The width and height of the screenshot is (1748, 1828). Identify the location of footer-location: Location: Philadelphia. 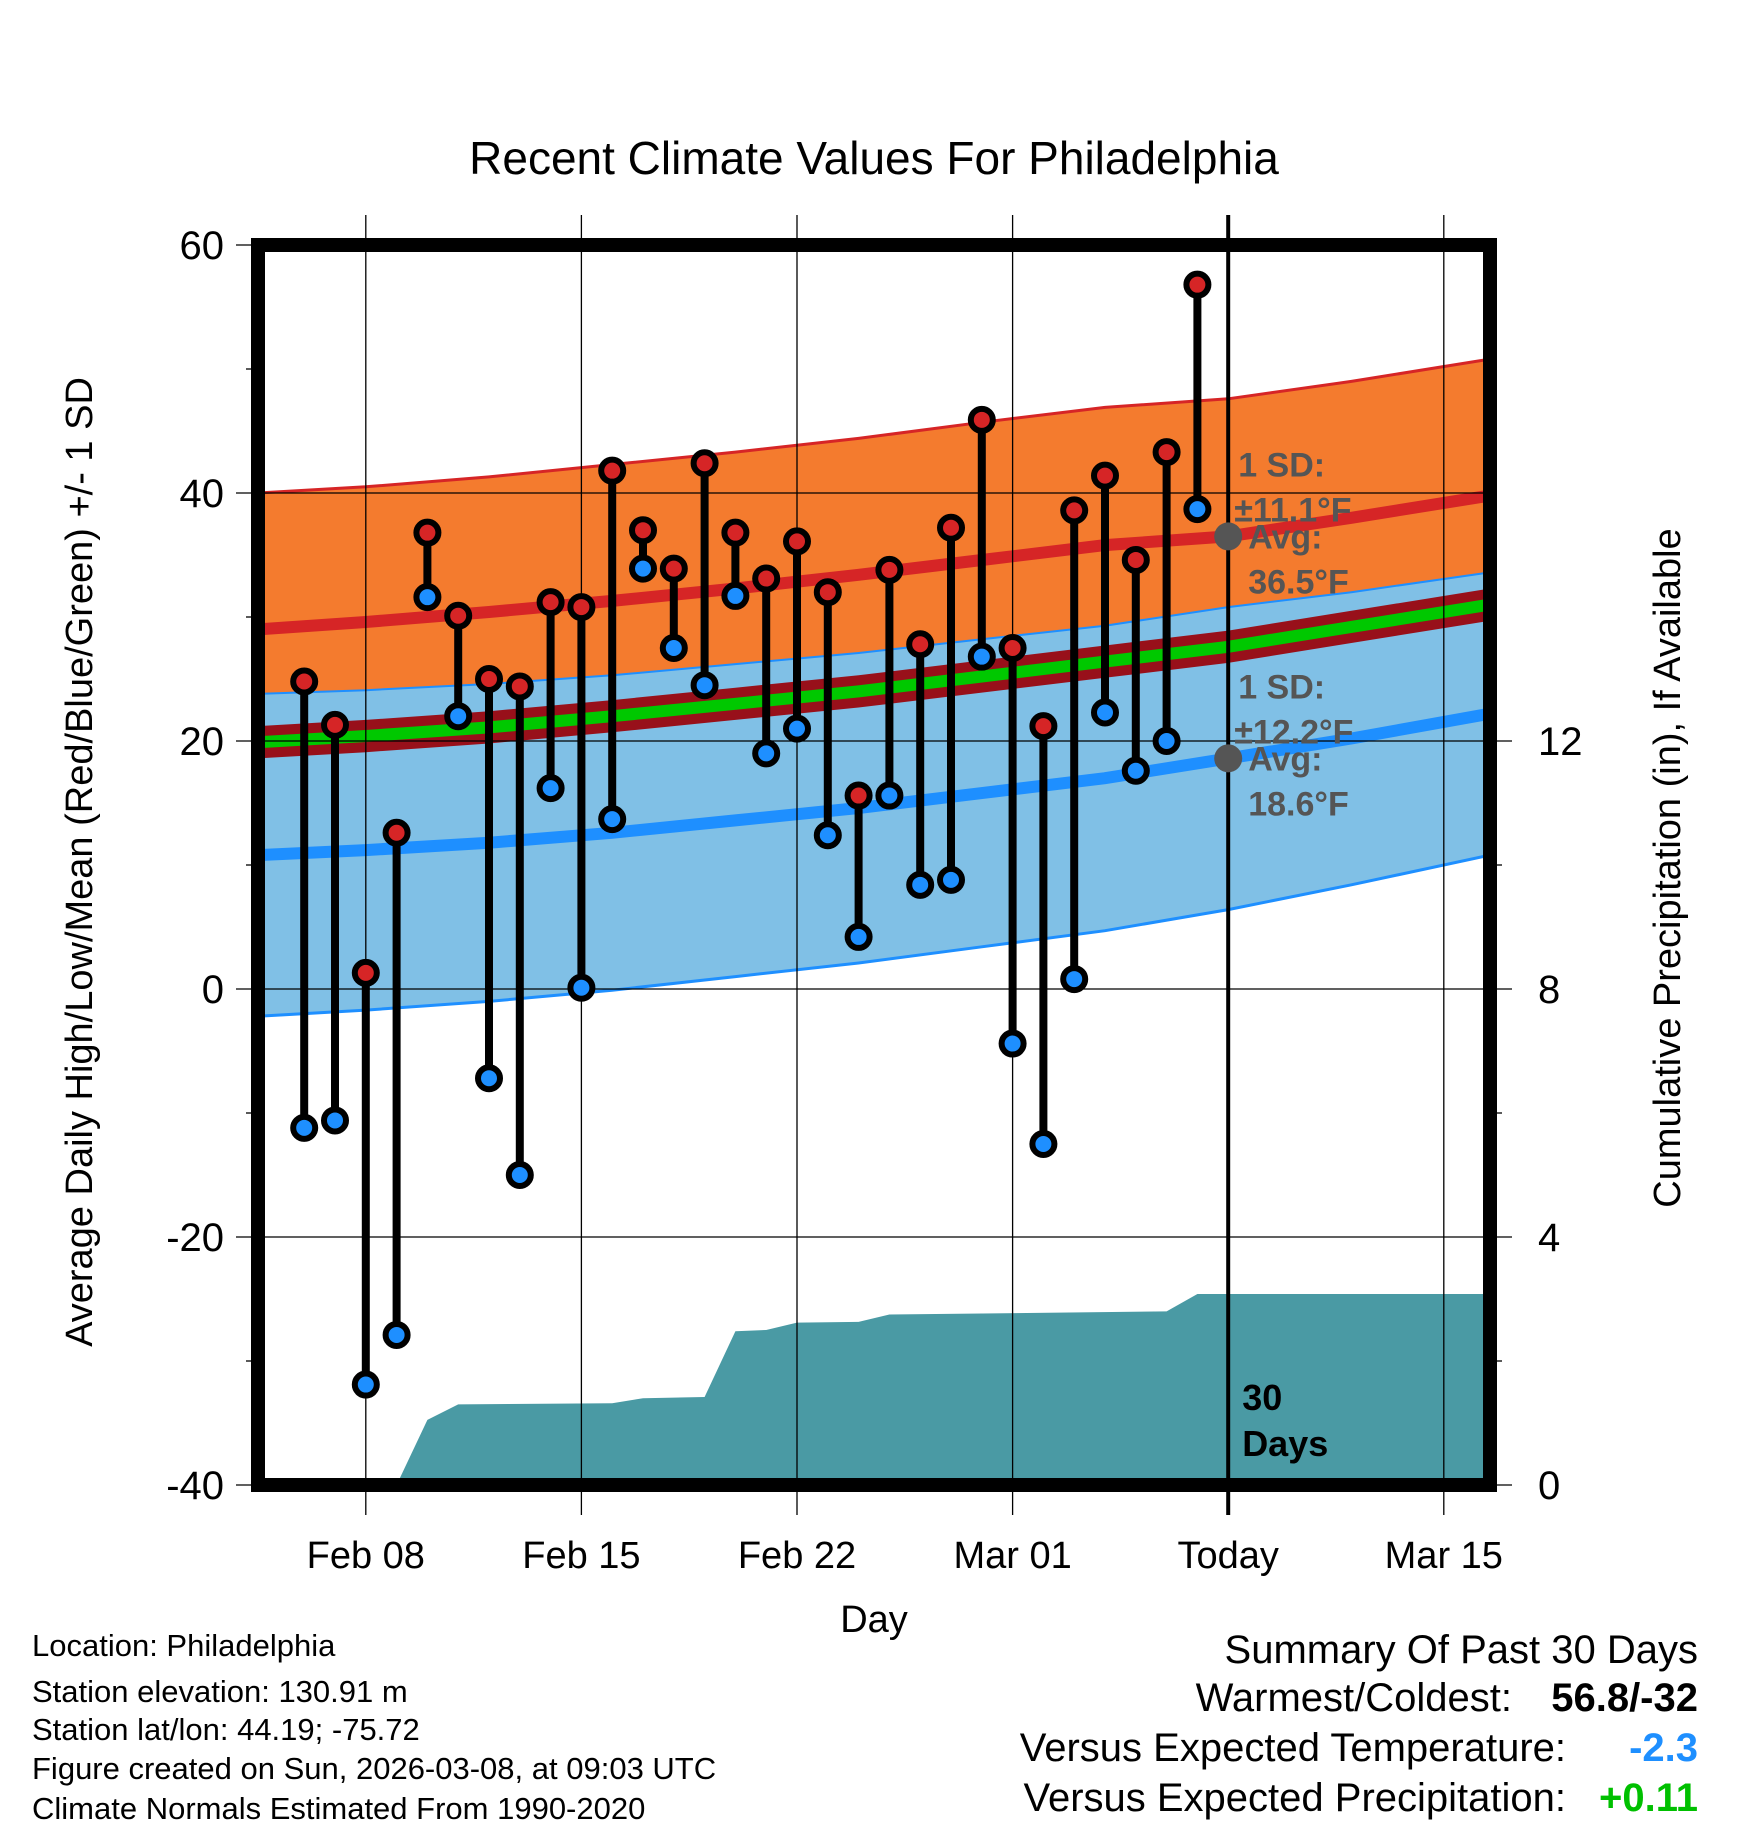
(184, 1645).